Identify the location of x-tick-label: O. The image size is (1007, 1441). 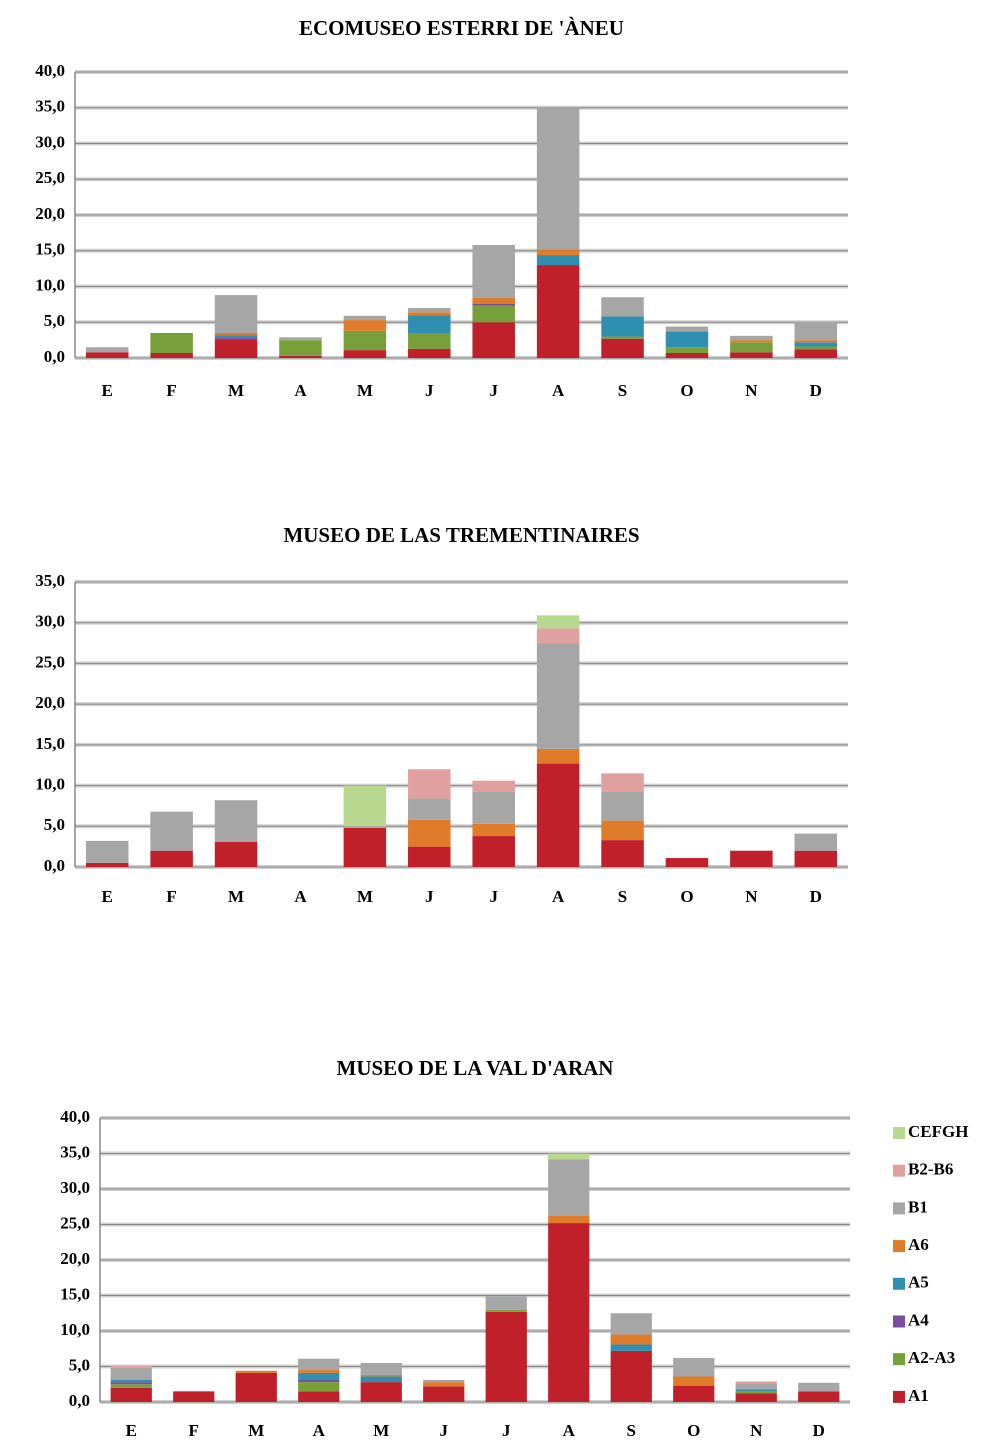
(686, 390).